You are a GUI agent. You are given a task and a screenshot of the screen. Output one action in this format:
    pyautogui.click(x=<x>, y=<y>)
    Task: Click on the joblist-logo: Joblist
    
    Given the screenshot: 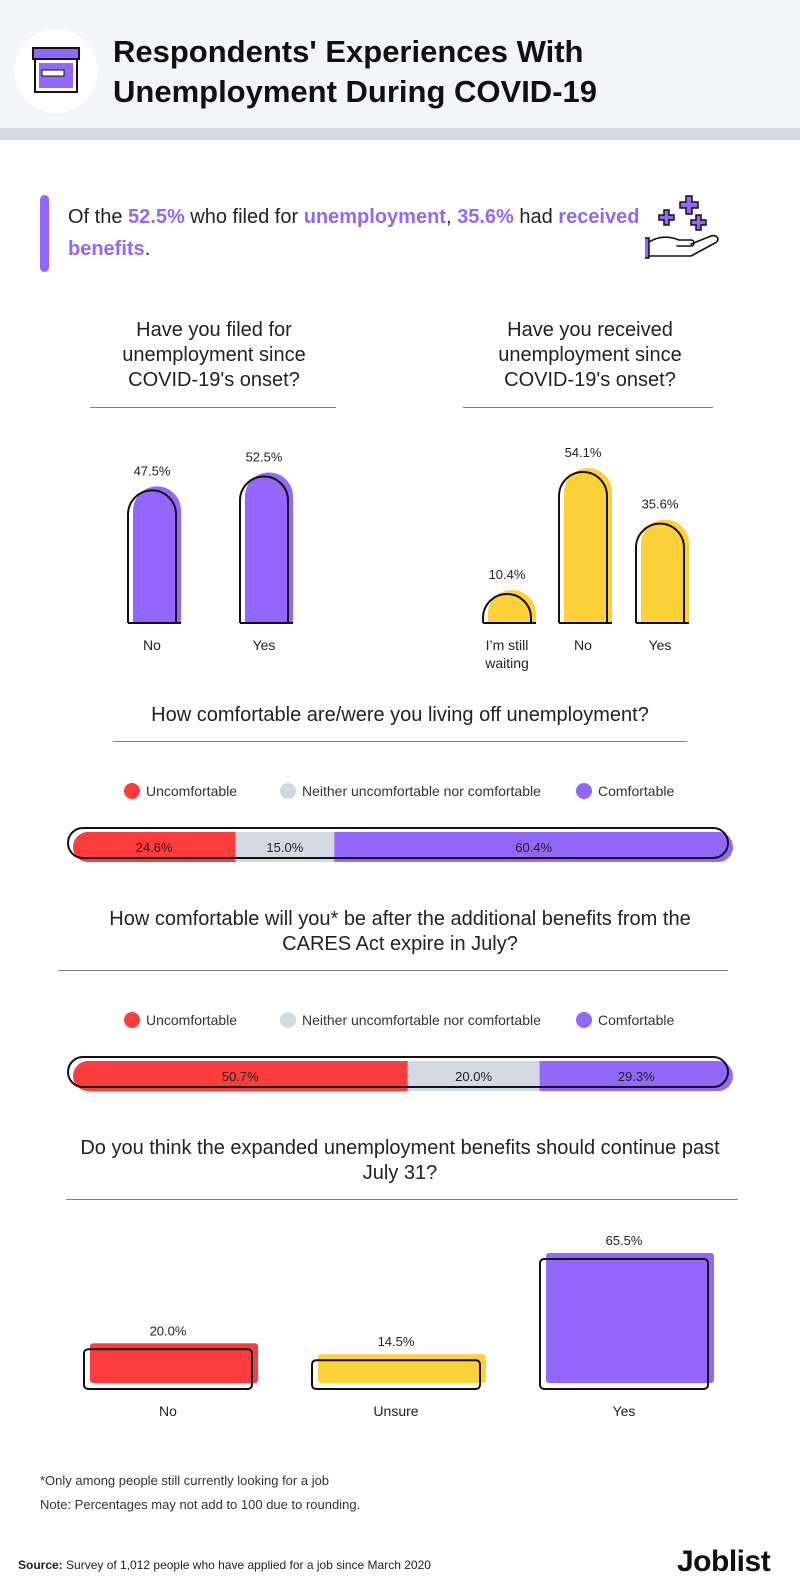 What is the action you would take?
    pyautogui.click(x=724, y=1561)
    